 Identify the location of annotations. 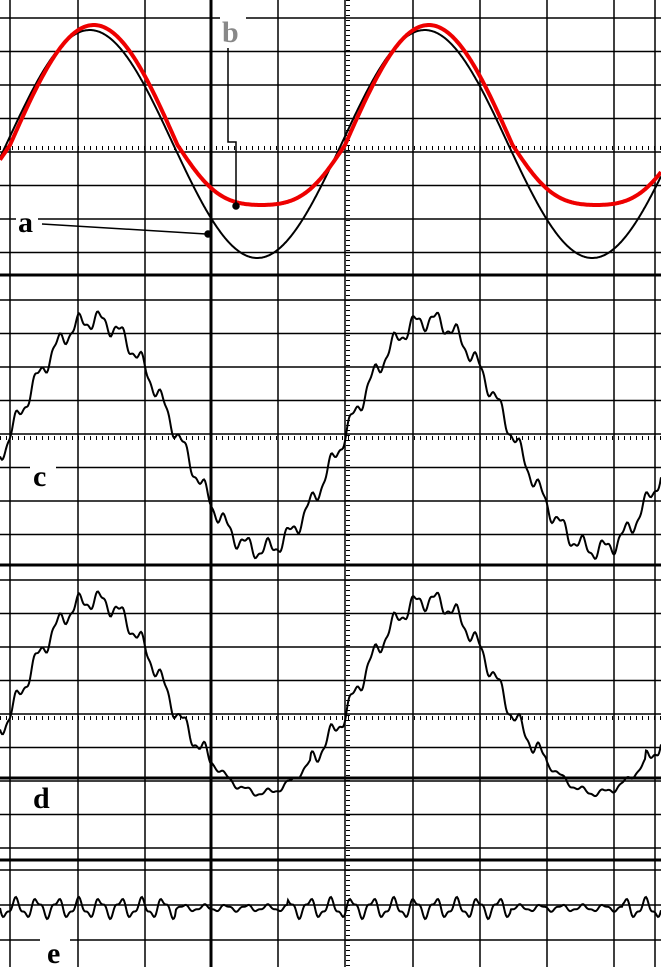
(140, 143).